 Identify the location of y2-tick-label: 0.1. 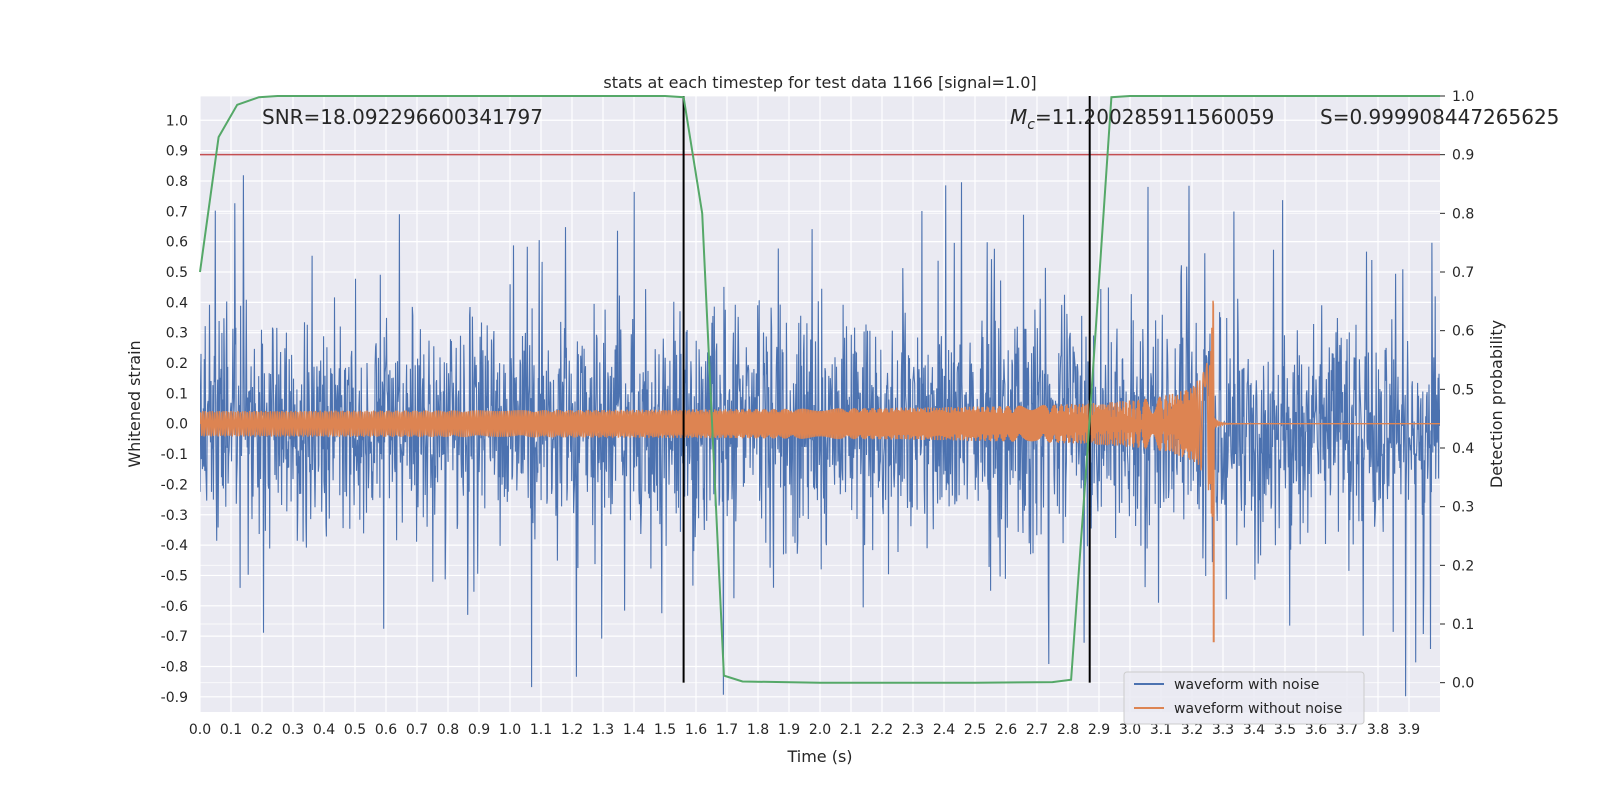
(1463, 625).